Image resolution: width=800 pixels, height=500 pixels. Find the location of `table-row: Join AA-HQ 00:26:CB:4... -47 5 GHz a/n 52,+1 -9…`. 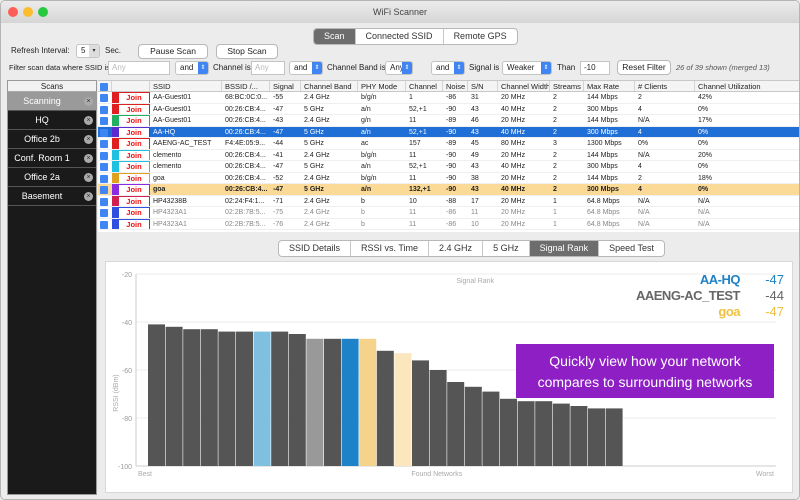

table-row: Join AA-HQ 00:26:CB:4... -47 5 GHz a/n 52,+1 -9… is located at coordinates (448, 132).